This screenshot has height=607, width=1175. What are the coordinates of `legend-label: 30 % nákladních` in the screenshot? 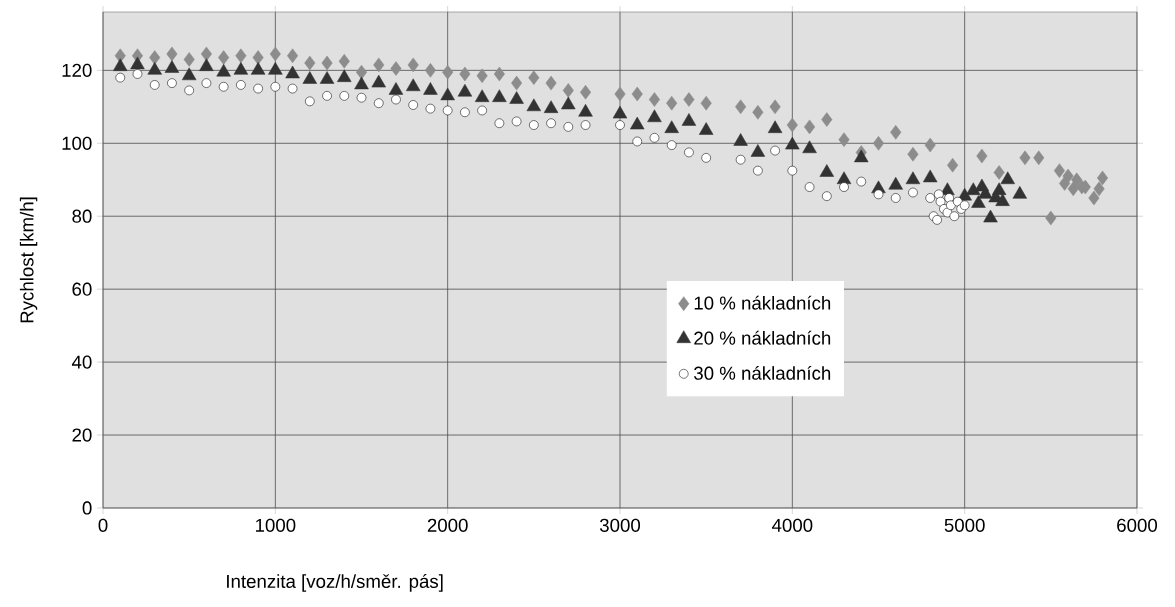 It's located at (762, 372).